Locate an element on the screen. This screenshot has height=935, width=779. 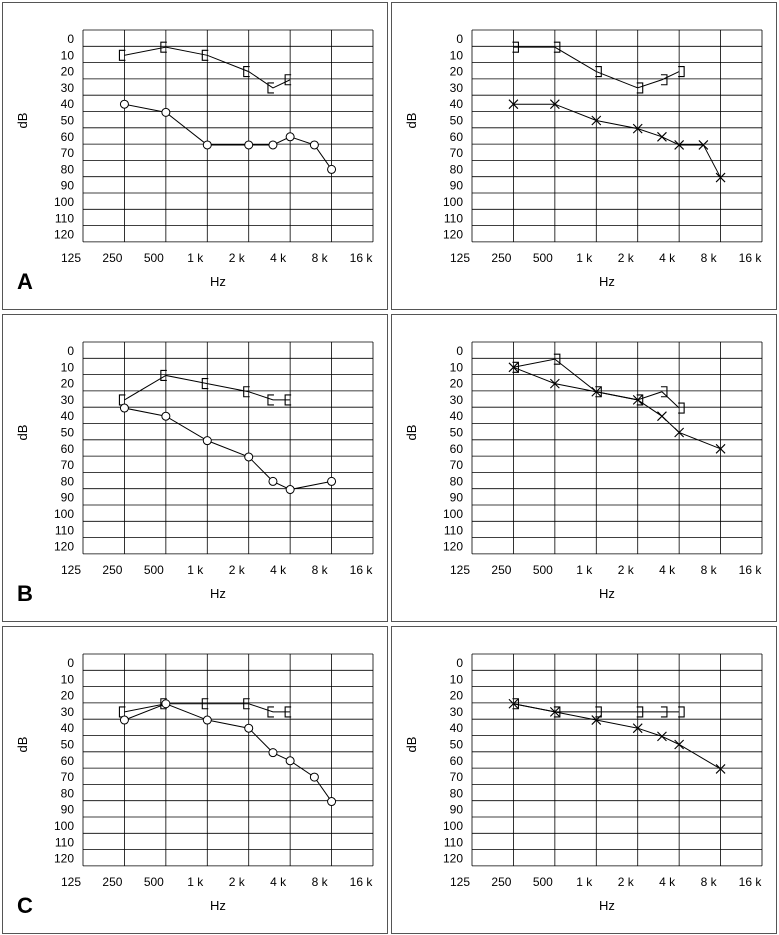
panel-row-label: B is located at coordinates (25, 593).